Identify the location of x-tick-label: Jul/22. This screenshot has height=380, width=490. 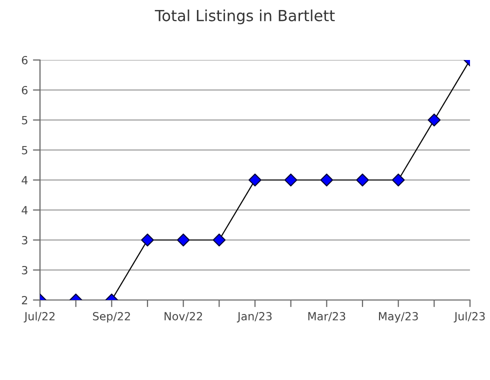
(39, 317).